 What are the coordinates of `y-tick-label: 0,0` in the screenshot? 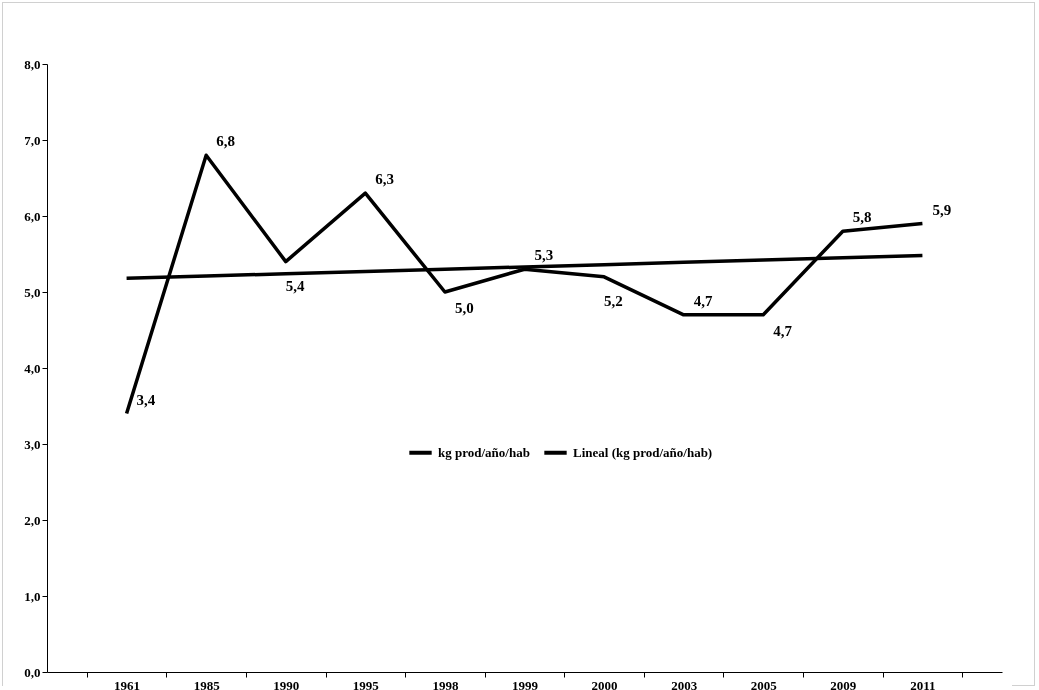 It's located at (32, 672).